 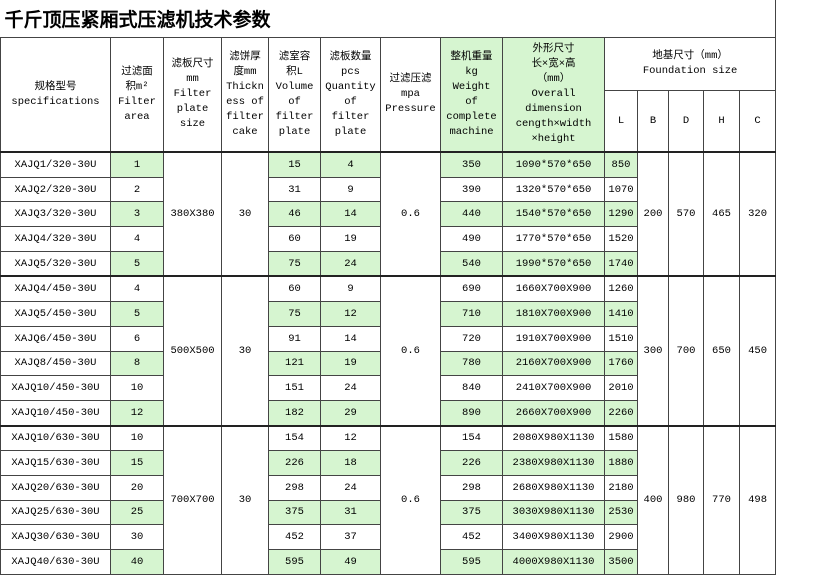 What do you see at coordinates (621, 239) in the screenshot?
I see `foundation-l: 1520` at bounding box center [621, 239].